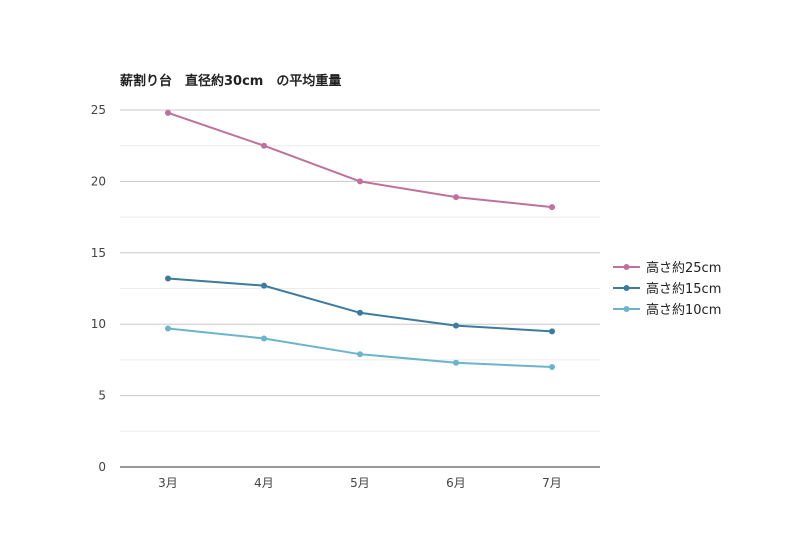 Image resolution: width=800 pixels, height=550 pixels. Describe the element at coordinates (98, 253) in the screenshot. I see `y-tick-label: 15` at that location.